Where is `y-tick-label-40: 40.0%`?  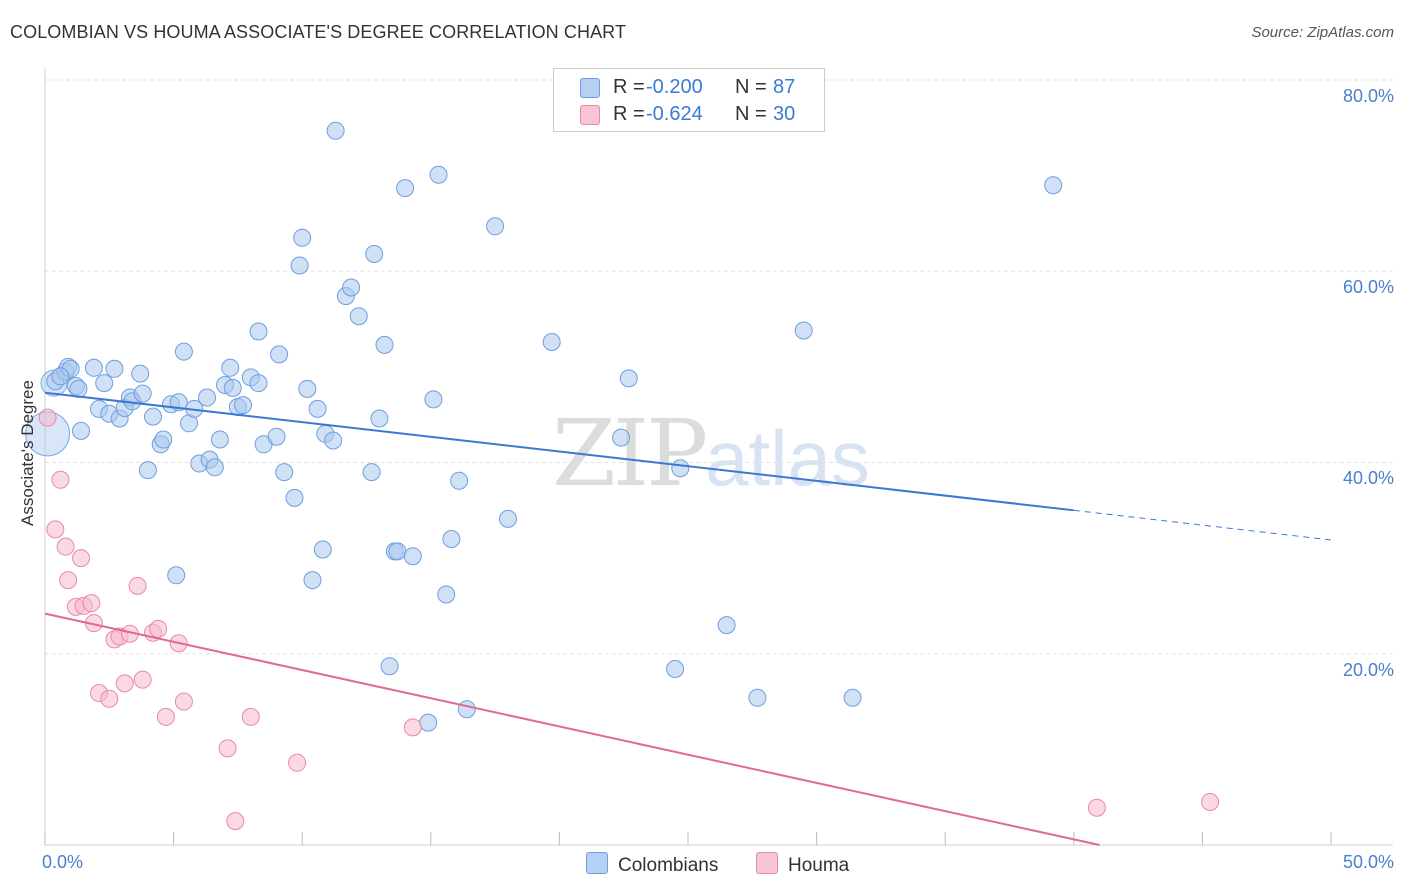
y-tick-label-40: 40.0% is located at coordinates (1368, 478).